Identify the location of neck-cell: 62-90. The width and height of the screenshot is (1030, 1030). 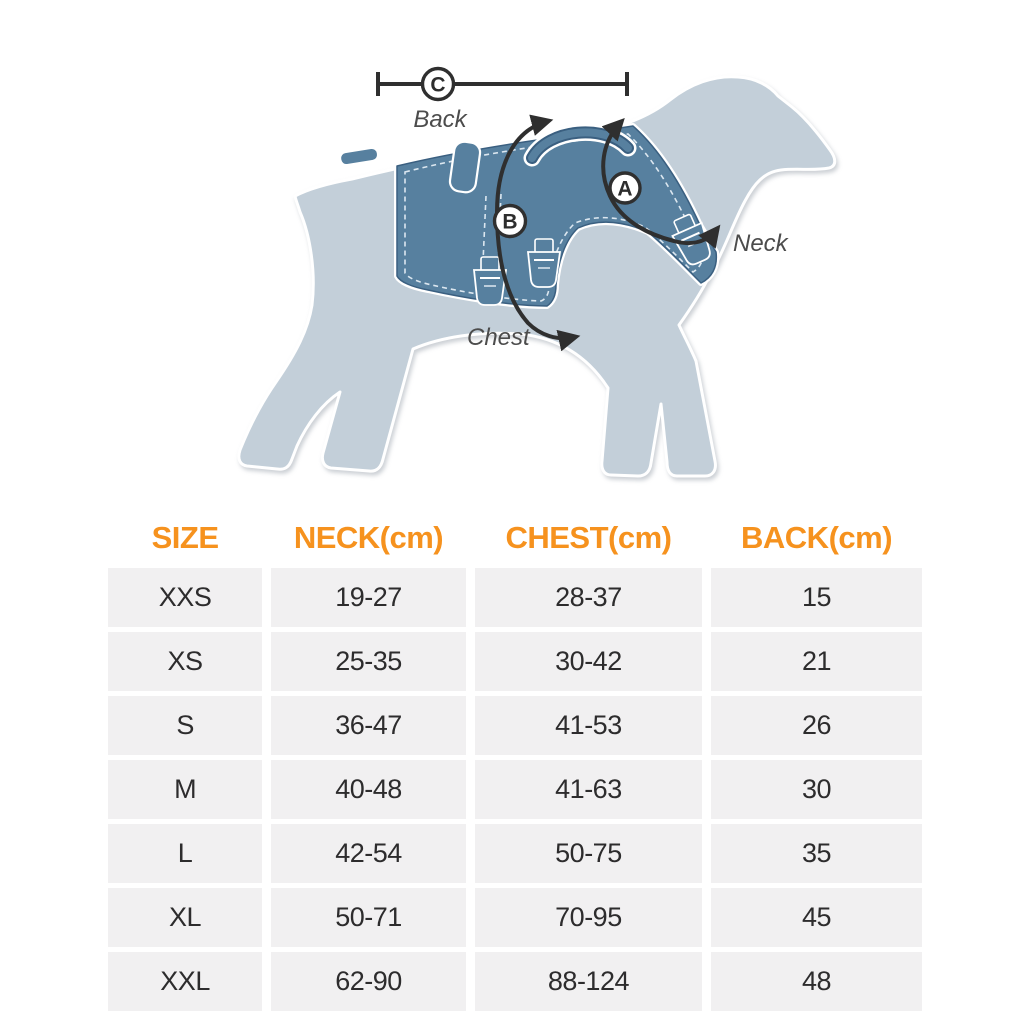
(368, 981).